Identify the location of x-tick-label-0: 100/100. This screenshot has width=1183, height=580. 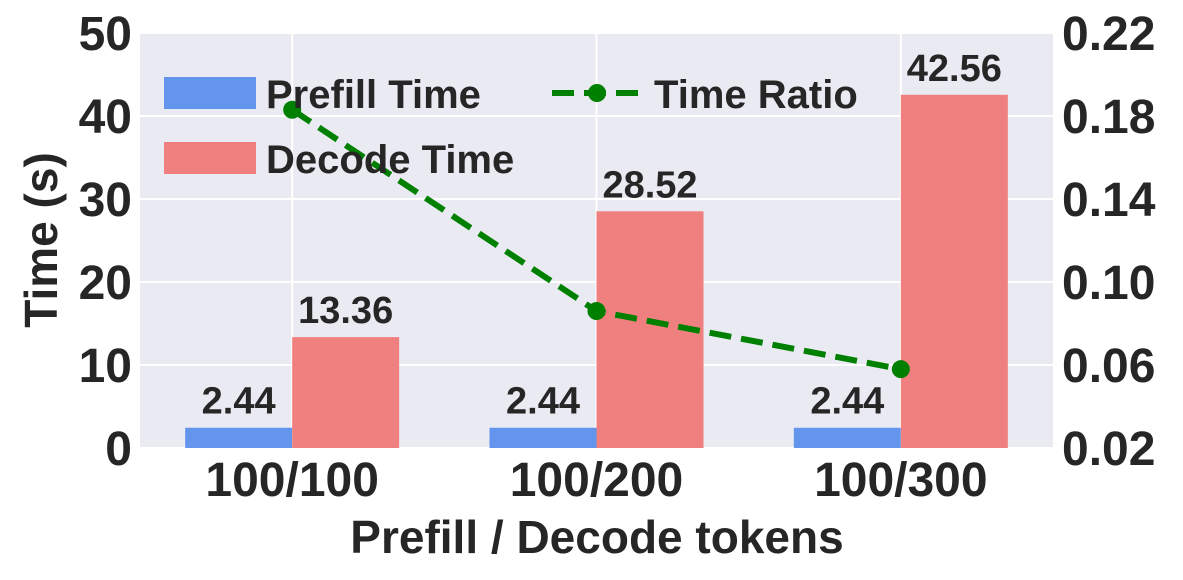
(292, 480).